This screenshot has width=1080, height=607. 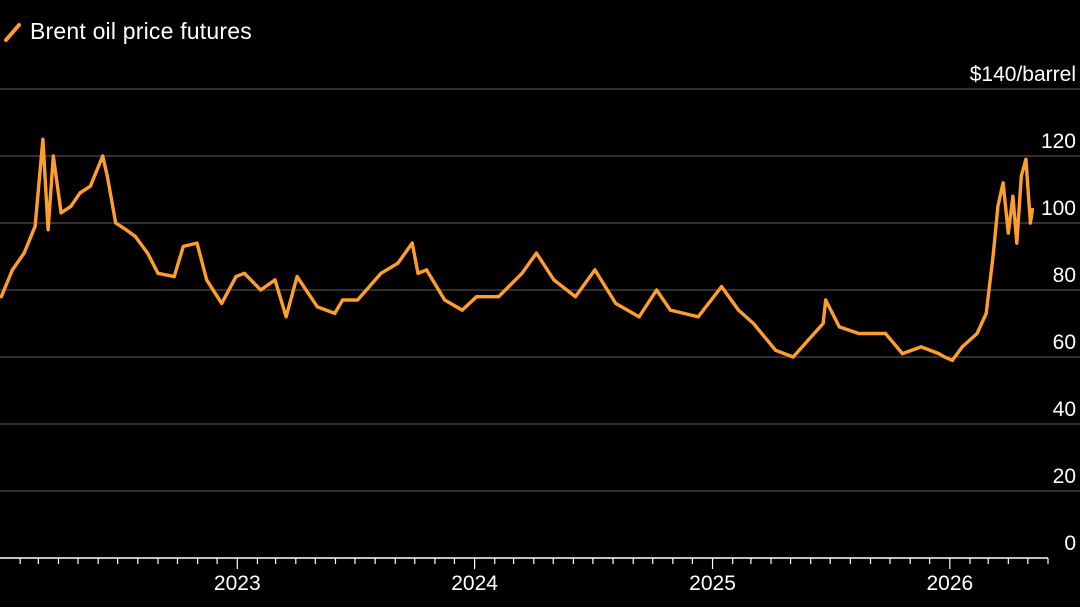 I want to click on legend-label: Brent oil price futures, so click(x=141, y=31).